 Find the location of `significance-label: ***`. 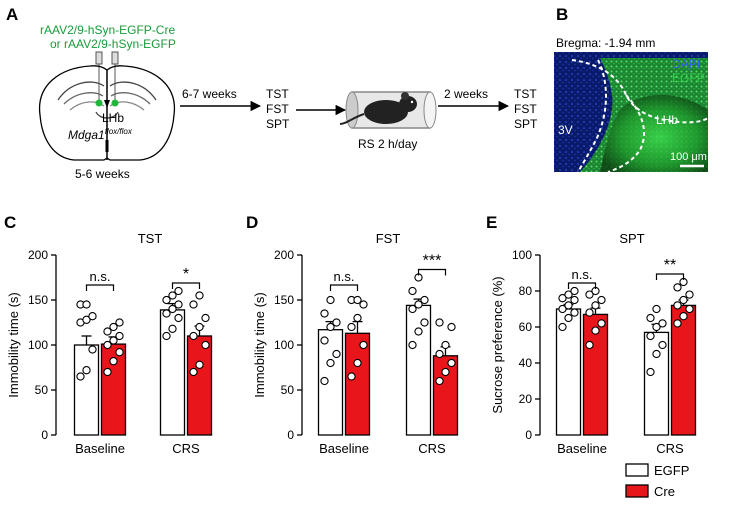

significance-label: *** is located at coordinates (432, 261).